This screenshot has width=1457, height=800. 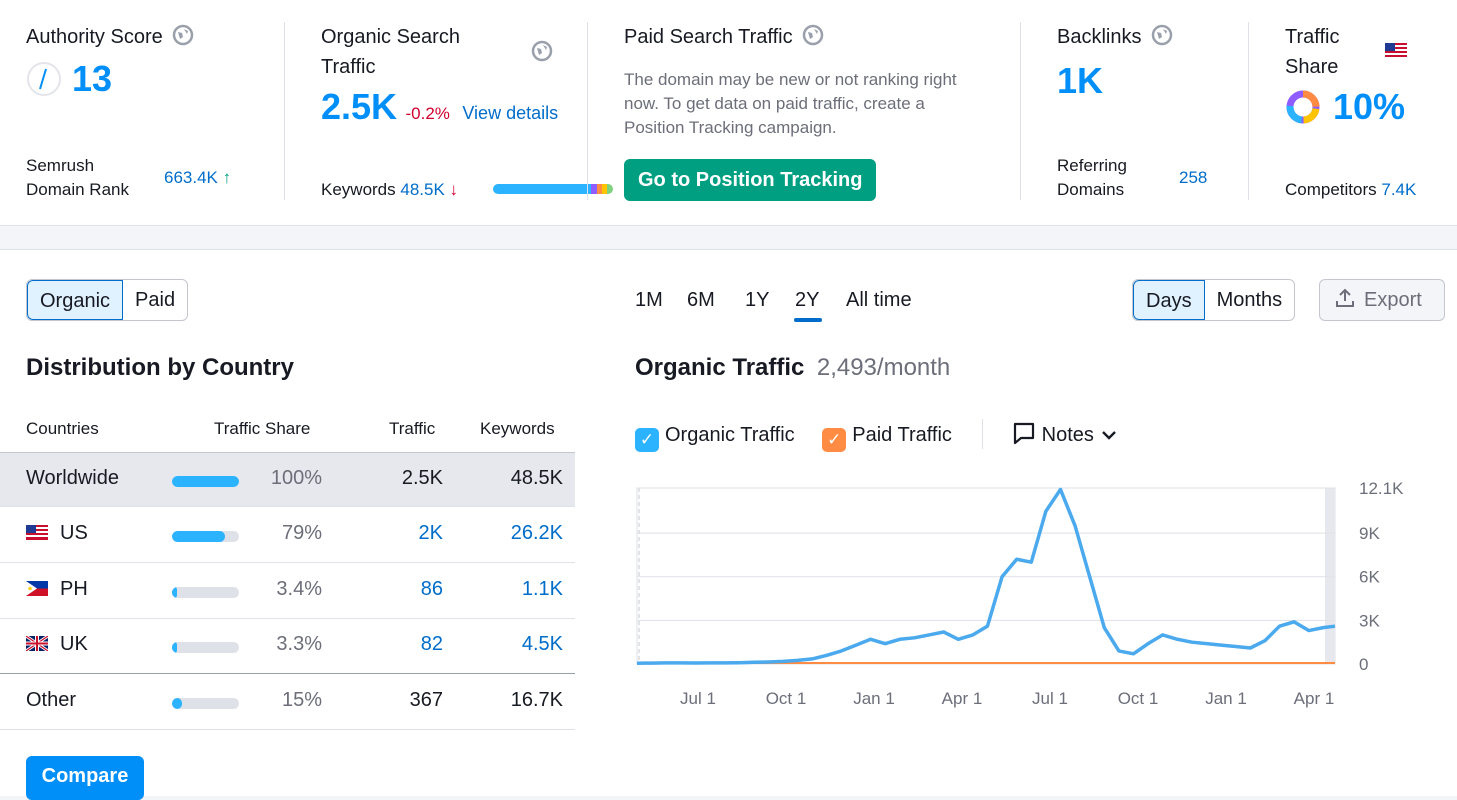 I want to click on chart-legend: ✓ Organic Traffic ✓ Paid Traffic Notes, so click(x=876, y=435).